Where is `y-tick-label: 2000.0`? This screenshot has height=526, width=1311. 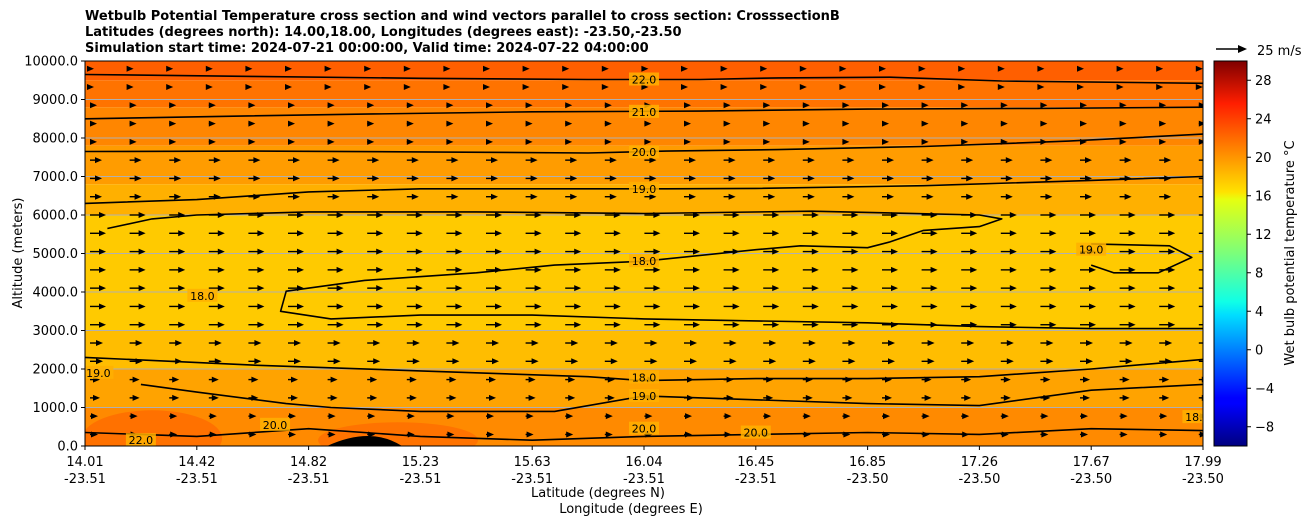
y-tick-label: 2000.0 is located at coordinates (56, 370).